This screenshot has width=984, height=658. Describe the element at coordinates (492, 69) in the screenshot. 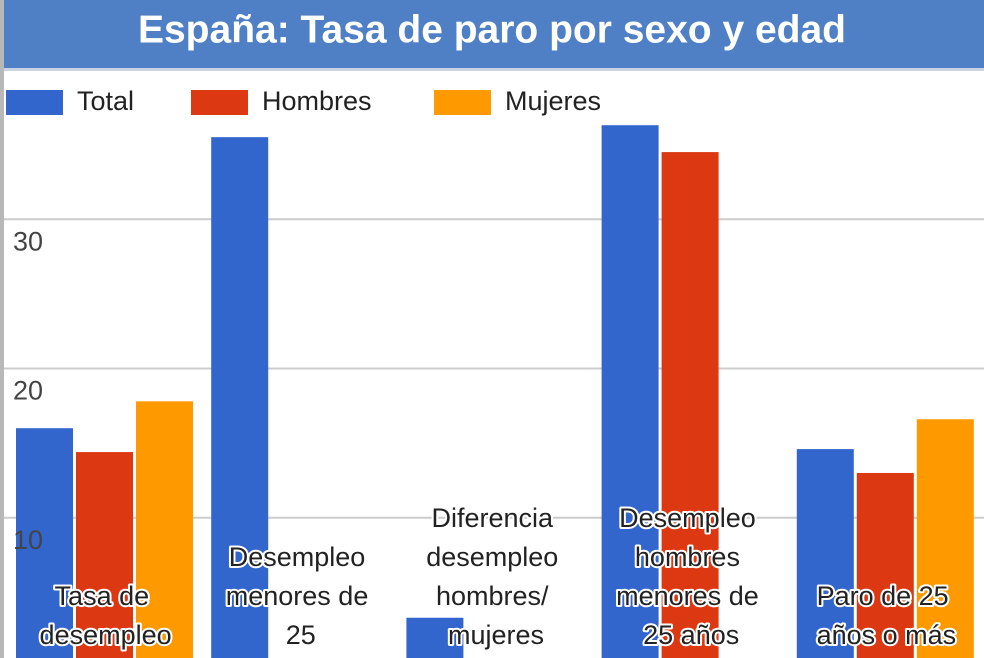

I see `title-border` at that location.